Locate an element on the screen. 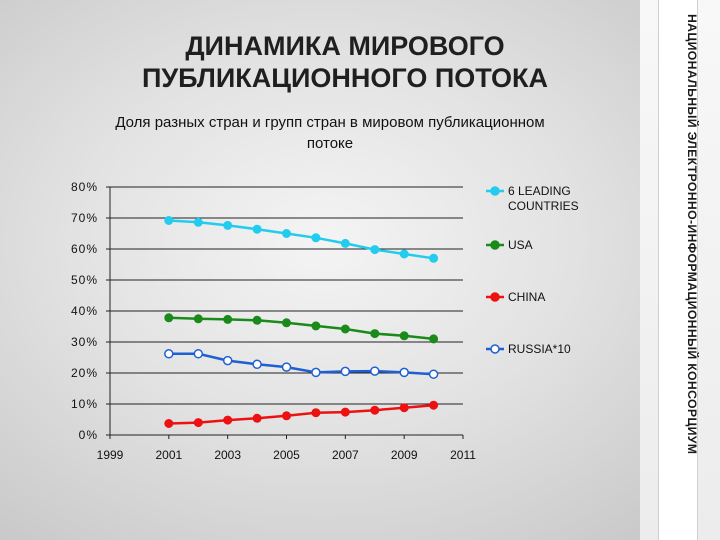  legend-item: USA is located at coordinates (509, 245).